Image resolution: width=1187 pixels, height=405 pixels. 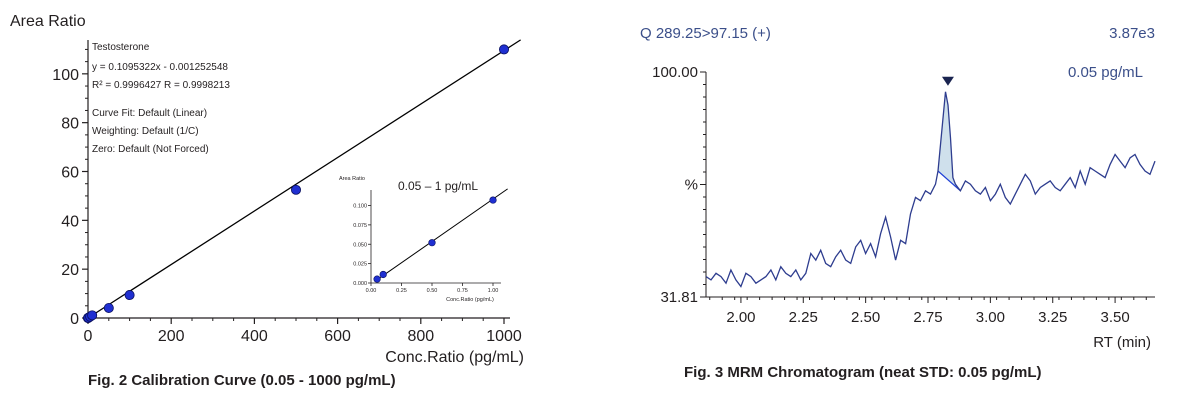 What do you see at coordinates (679, 297) in the screenshot?
I see `chrom-y-tick-label: 31.81` at bounding box center [679, 297].